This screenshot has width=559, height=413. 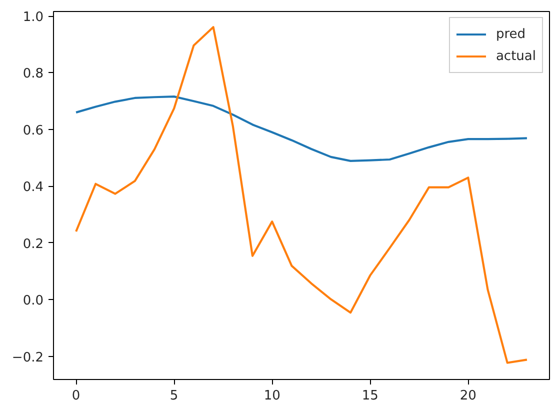 What do you see at coordinates (33, 244) in the screenshot?
I see `y-tick-label: 0.2` at bounding box center [33, 244].